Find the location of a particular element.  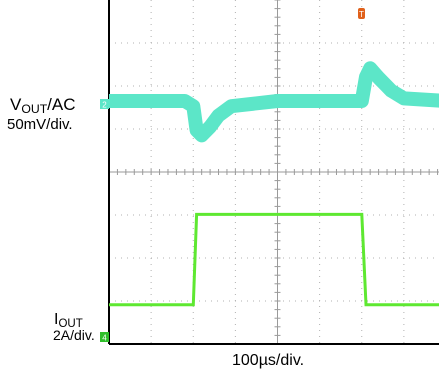

channel-4-marker-number: 4 is located at coordinates (104, 338).